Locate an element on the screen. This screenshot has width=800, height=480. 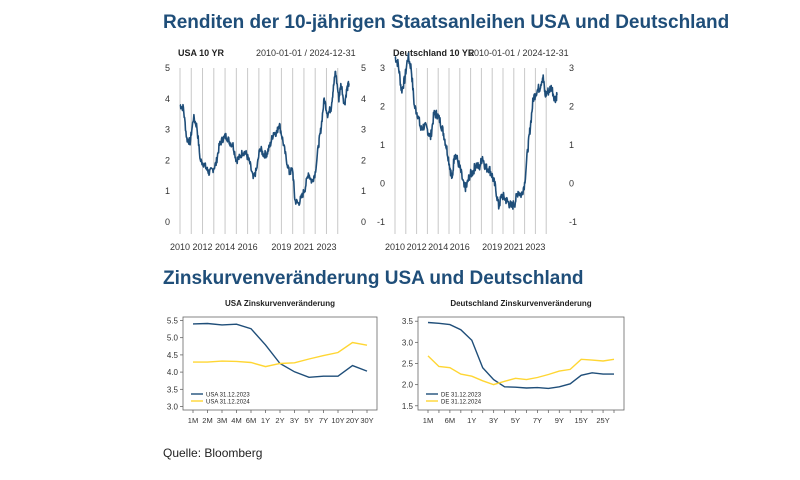
y-tick-label-left: 5 is located at coordinates (167, 68).